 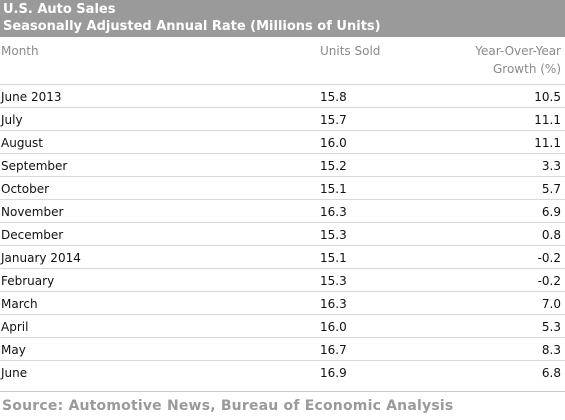 I want to click on cell-units-sold: 16.9, so click(x=333, y=373).